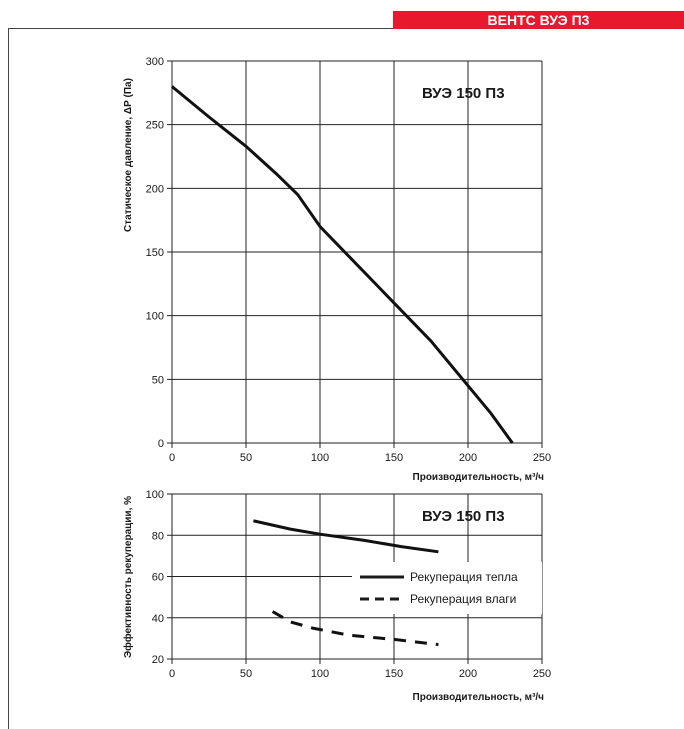 This screenshot has height=729, width=684. What do you see at coordinates (155, 317) in the screenshot?
I see `pressure-y-tick-label: 100` at bounding box center [155, 317].